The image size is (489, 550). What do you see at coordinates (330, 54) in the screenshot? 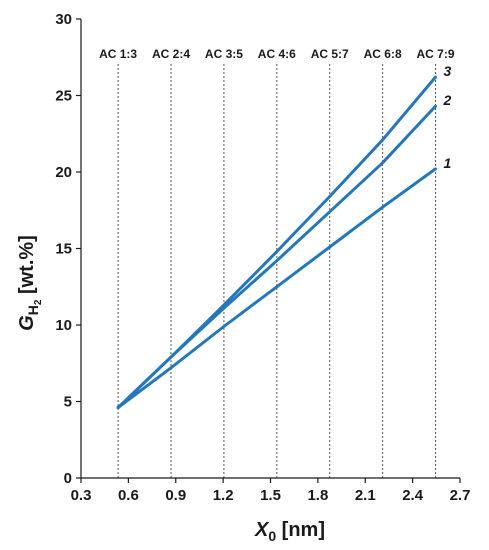
I see `ac-label: AC 5:7` at bounding box center [330, 54].